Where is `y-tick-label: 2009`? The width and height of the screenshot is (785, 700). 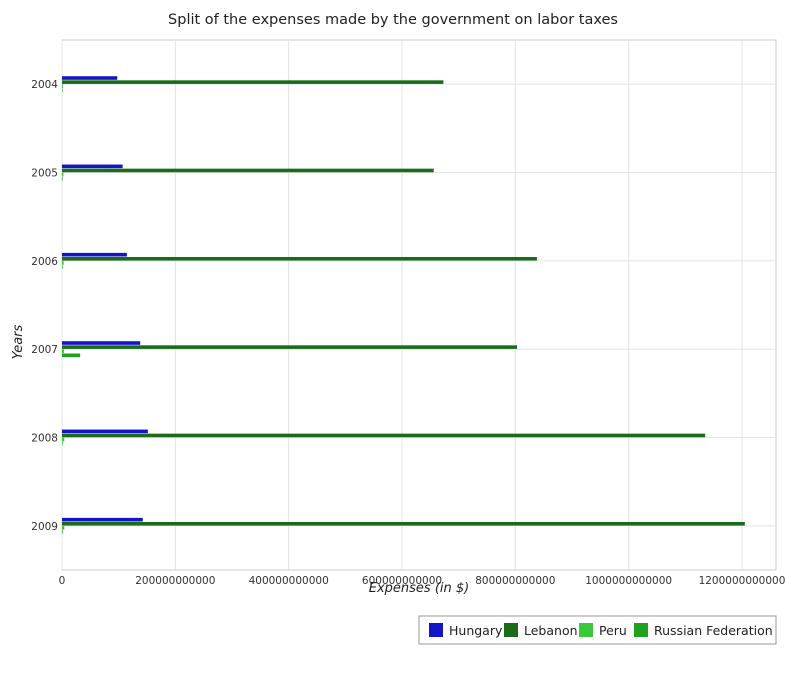 y-tick-label: 2009 is located at coordinates (44, 527).